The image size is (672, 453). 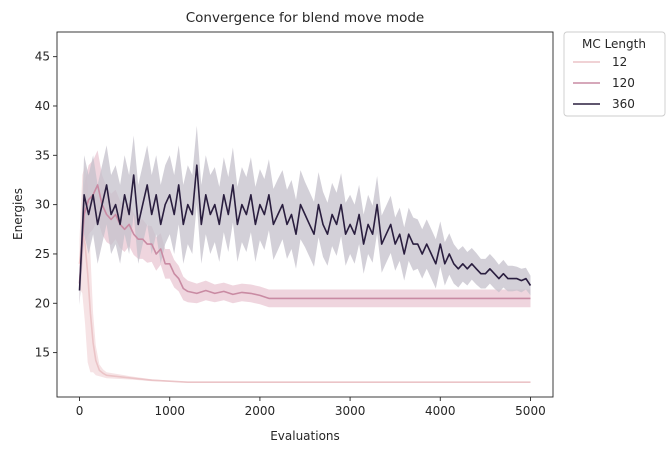 What do you see at coordinates (42, 106) in the screenshot?
I see `y-tick-label: 40` at bounding box center [42, 106].